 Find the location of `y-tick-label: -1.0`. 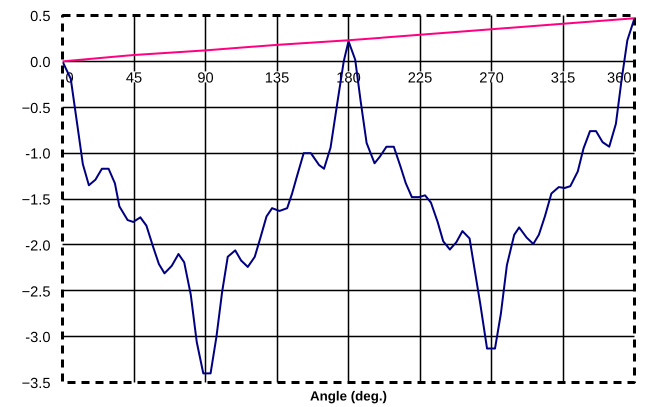

y-tick-label: -1.0 is located at coordinates (38, 154).